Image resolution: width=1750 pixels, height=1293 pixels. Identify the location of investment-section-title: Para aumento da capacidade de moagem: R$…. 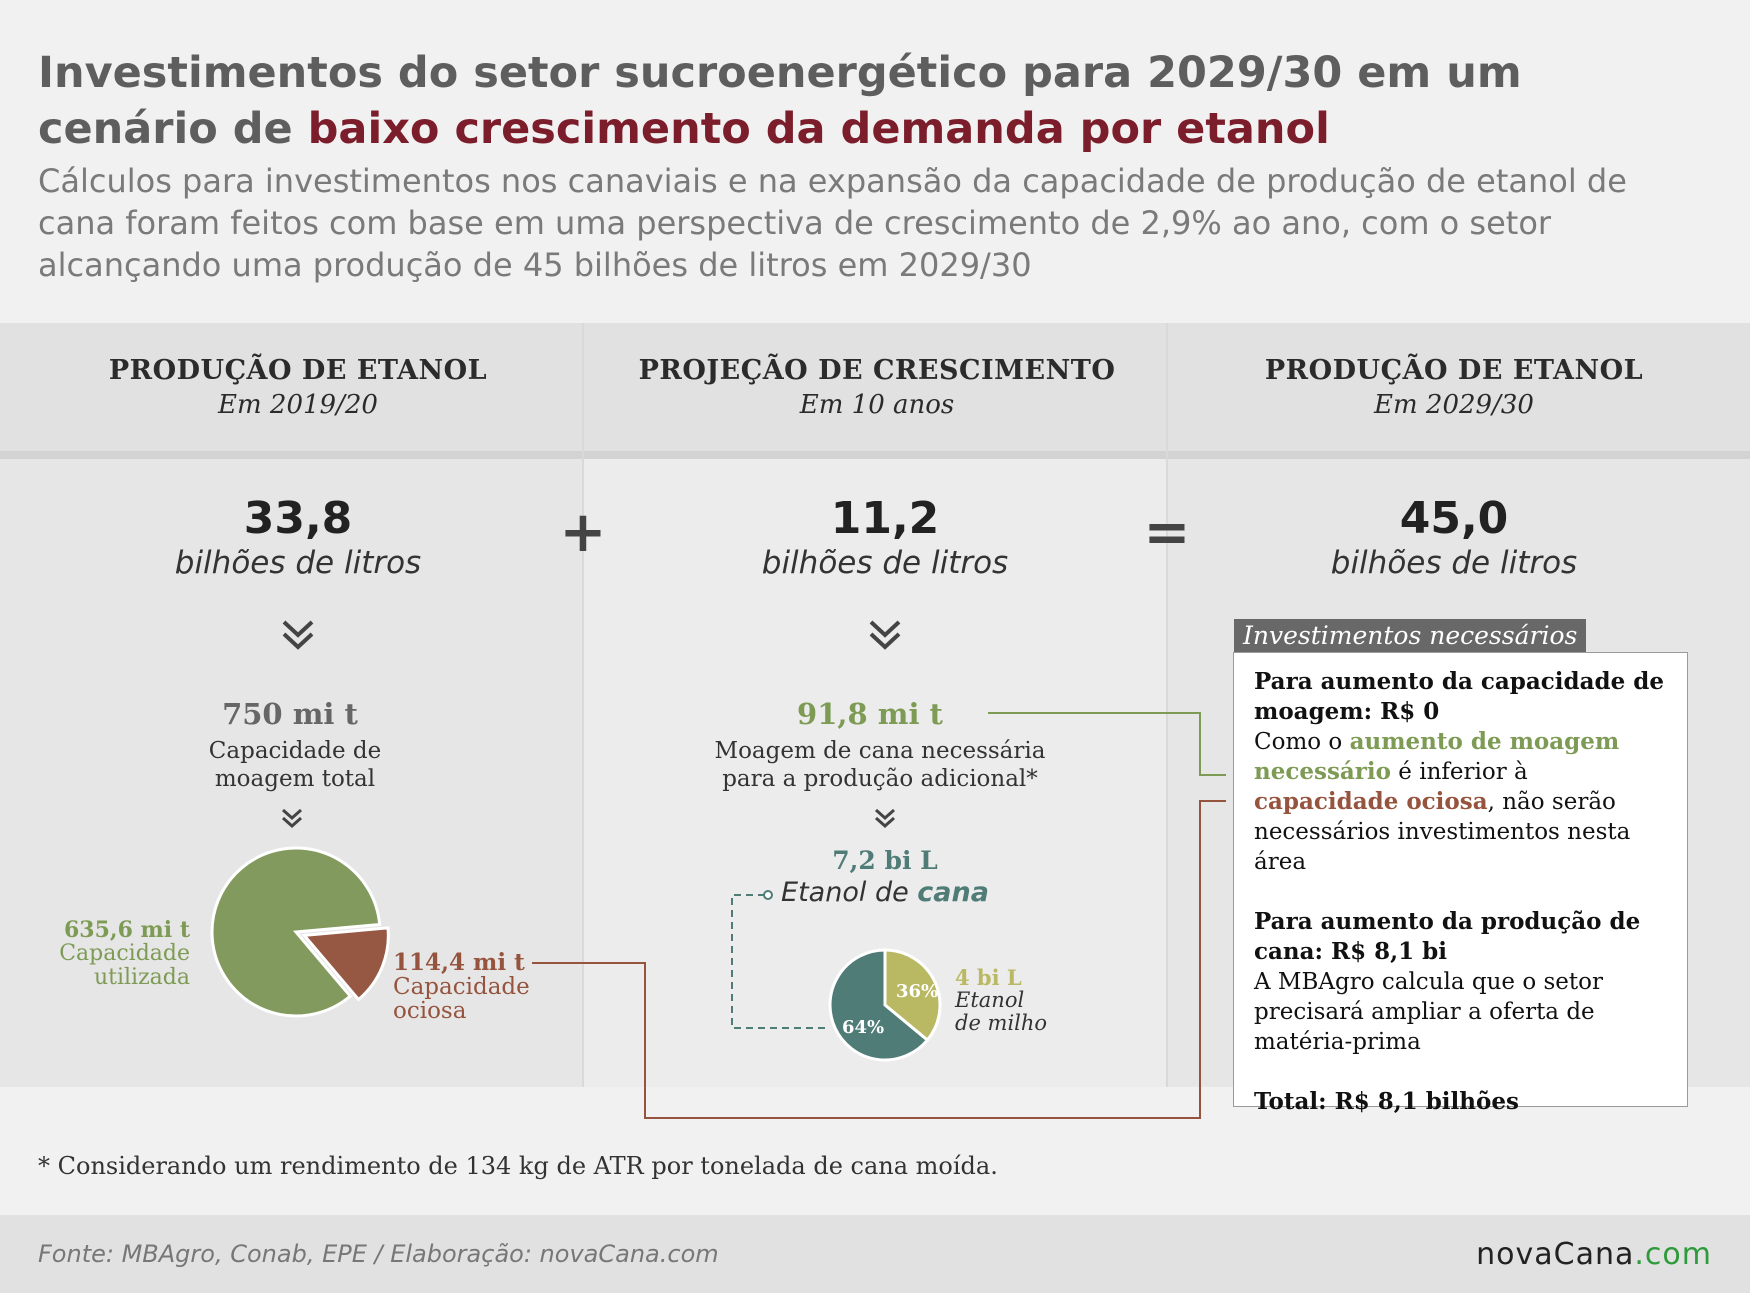
(1459, 696).